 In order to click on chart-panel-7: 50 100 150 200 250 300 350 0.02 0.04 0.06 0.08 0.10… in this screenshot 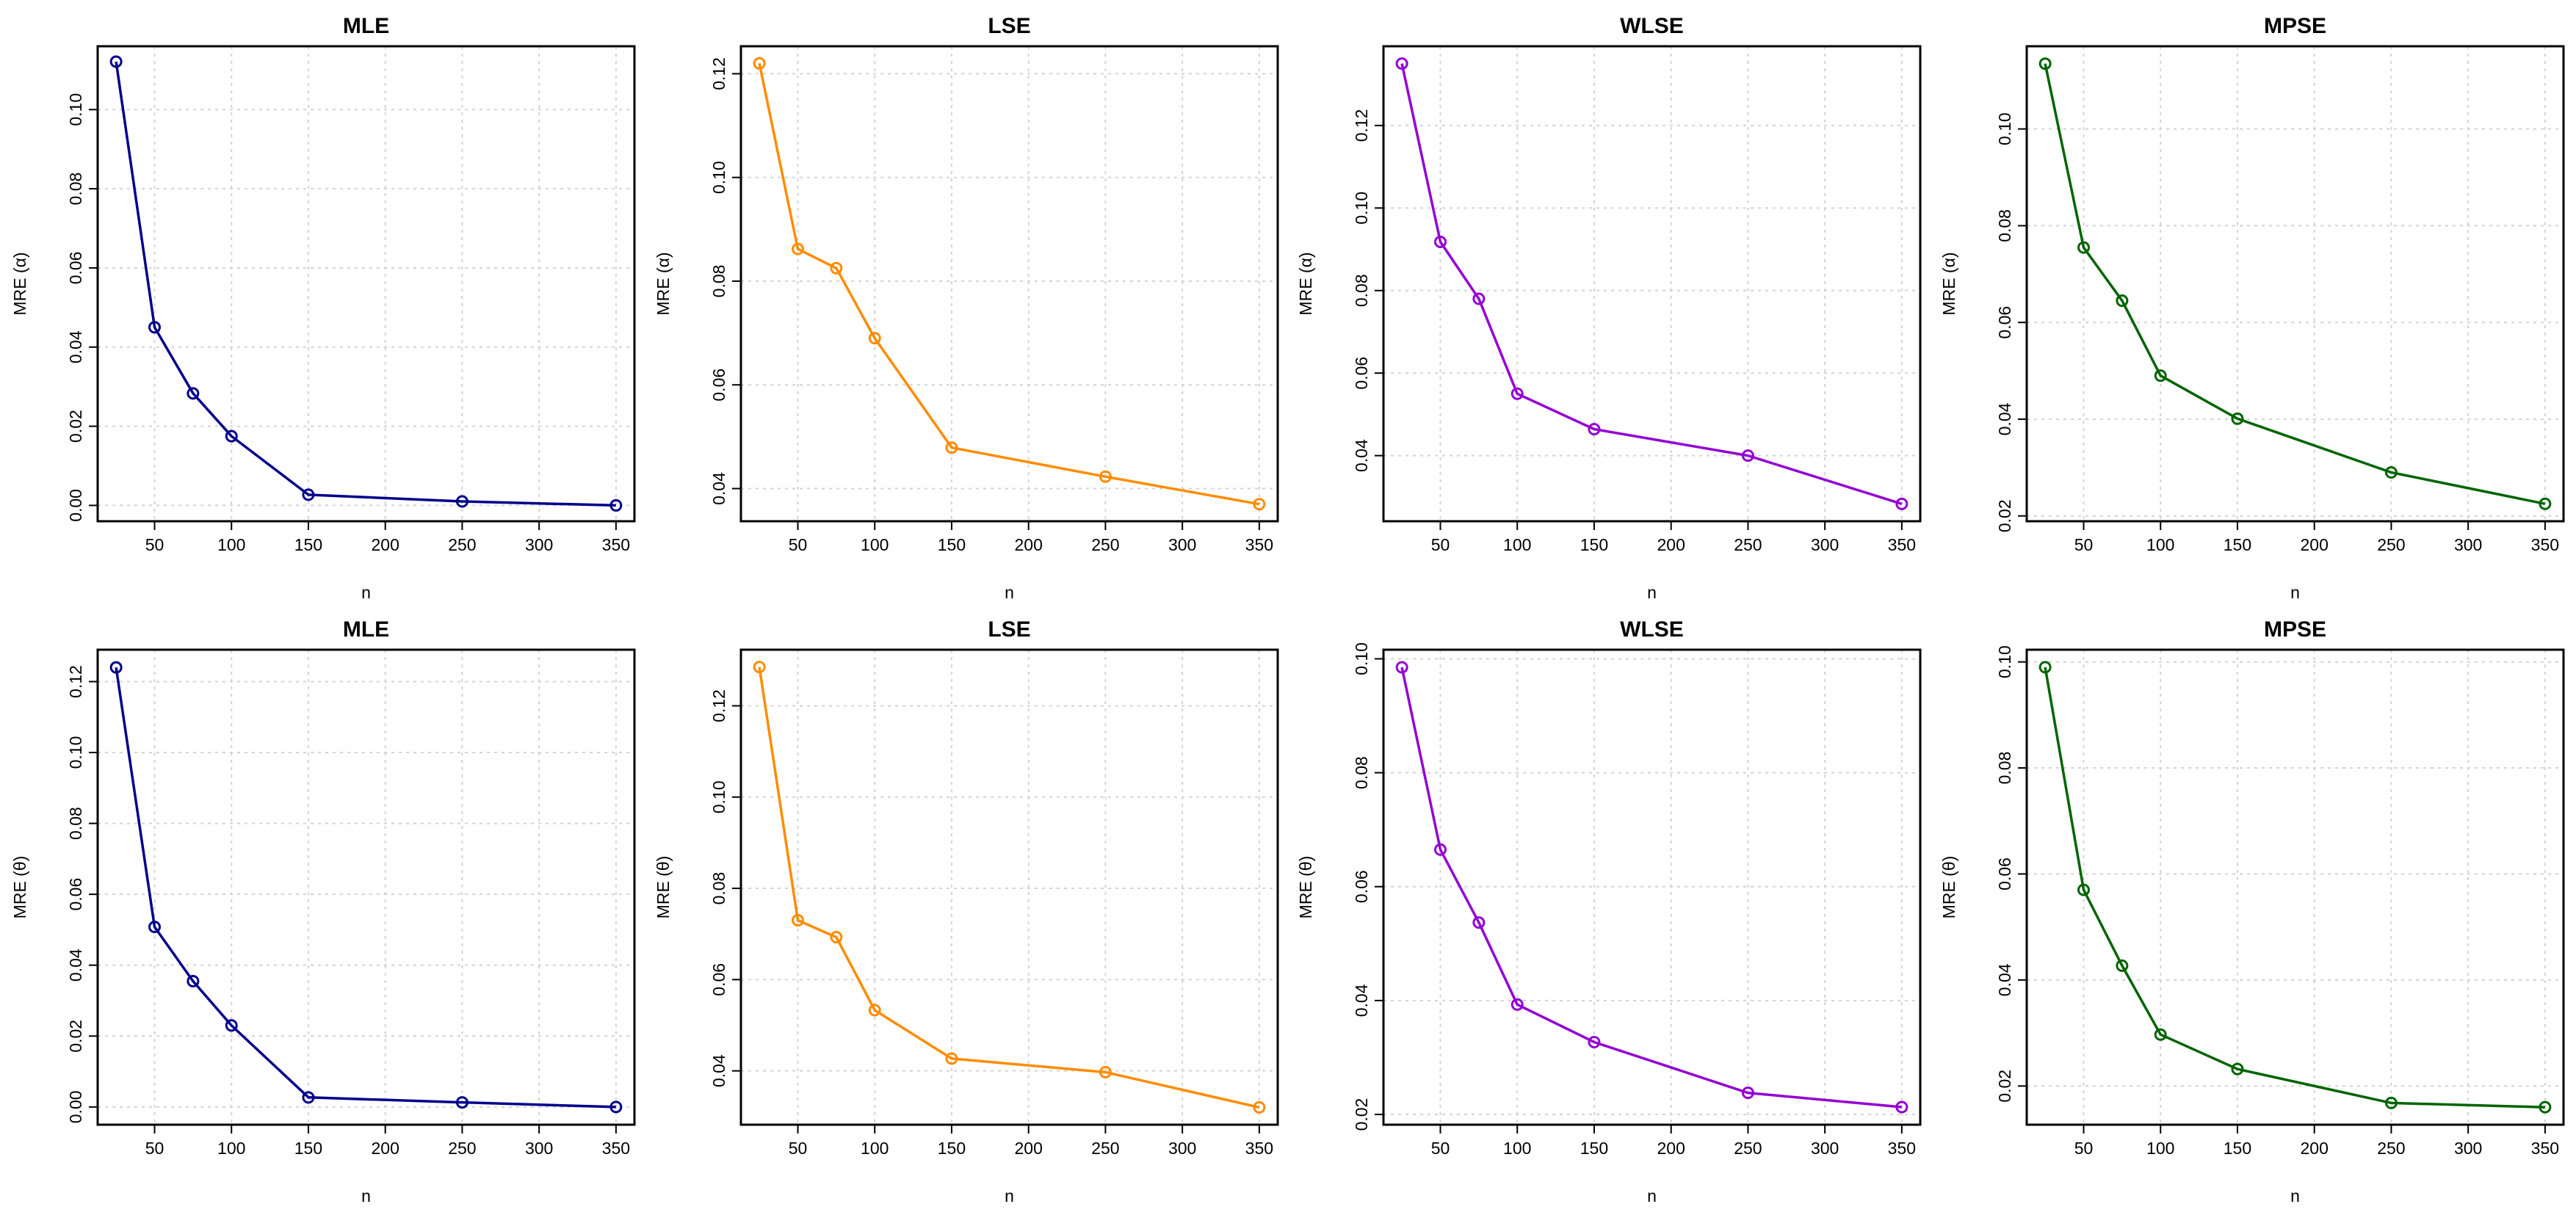, I will do `click(1609, 911)`.